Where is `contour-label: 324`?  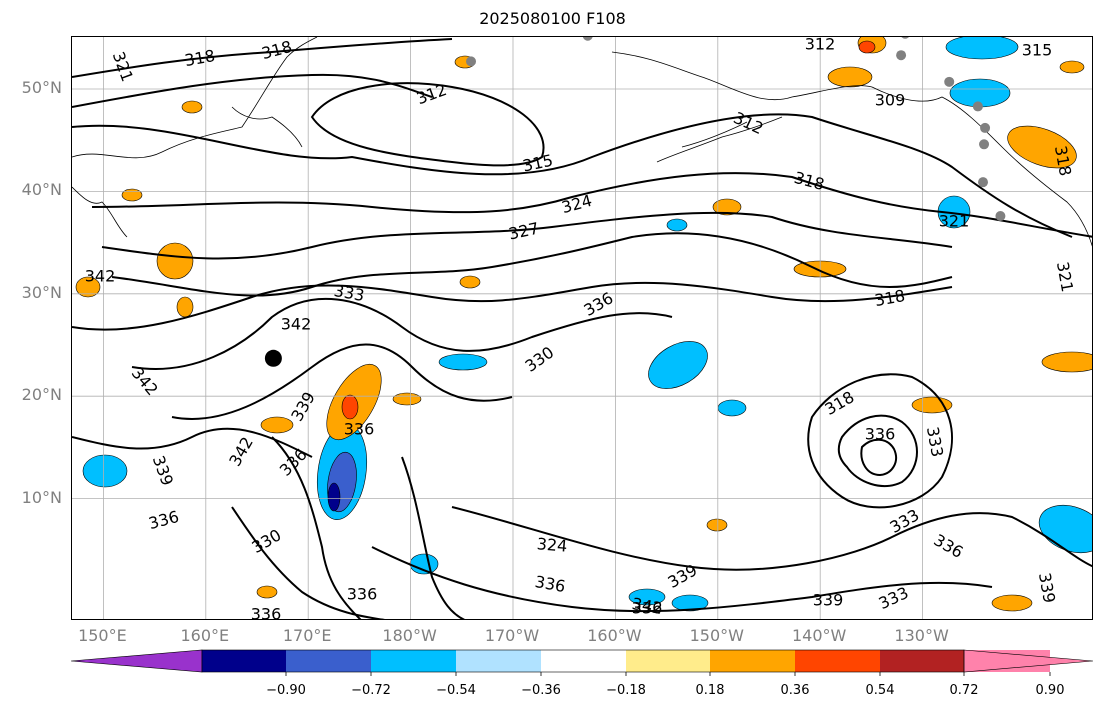 contour-label: 324 is located at coordinates (552, 545).